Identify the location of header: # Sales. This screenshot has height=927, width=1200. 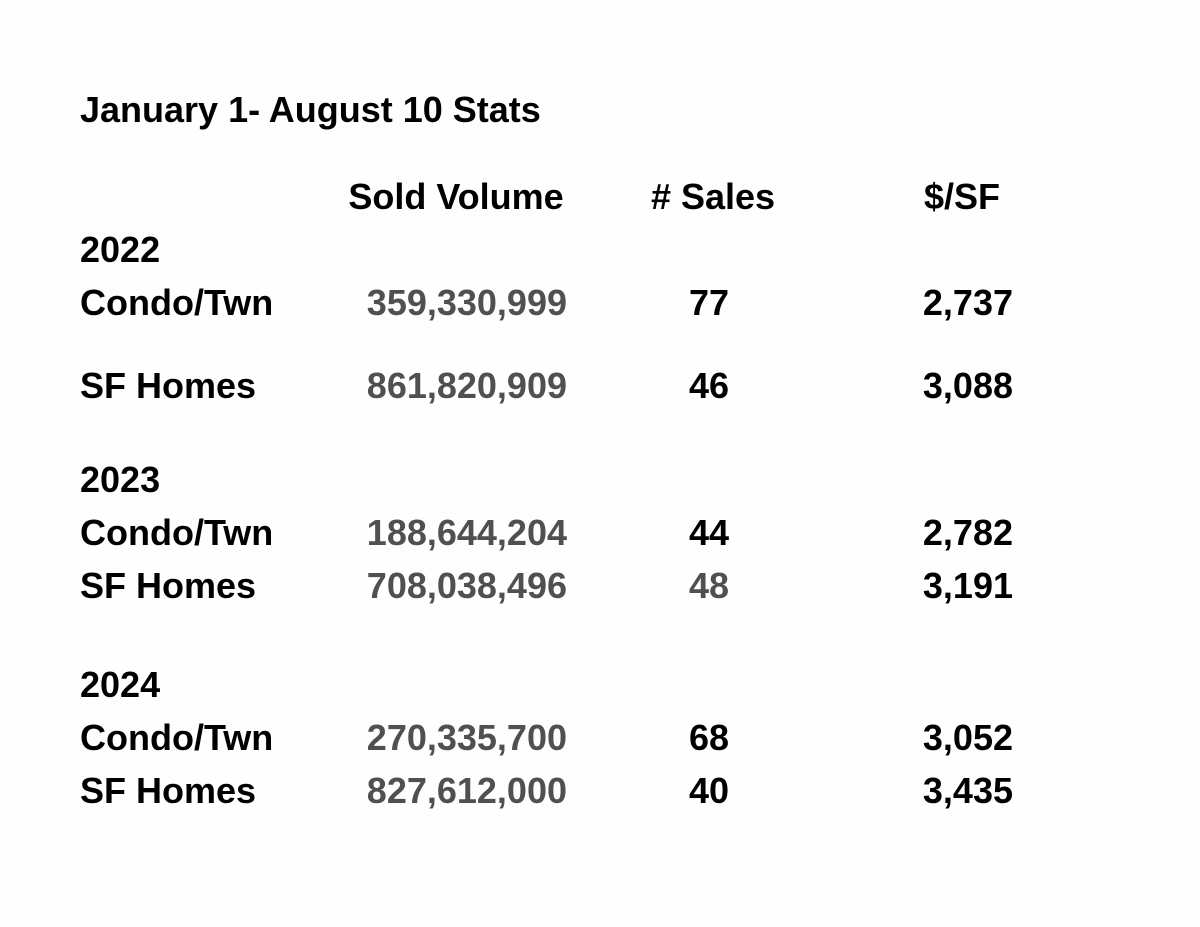
(713, 196).